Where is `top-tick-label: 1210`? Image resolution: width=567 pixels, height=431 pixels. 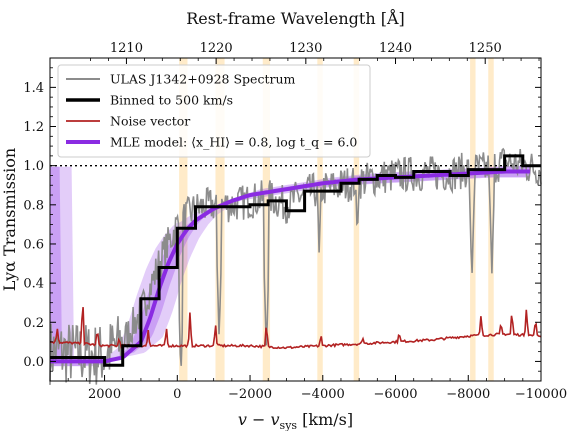 top-tick-label: 1210 is located at coordinates (126, 48).